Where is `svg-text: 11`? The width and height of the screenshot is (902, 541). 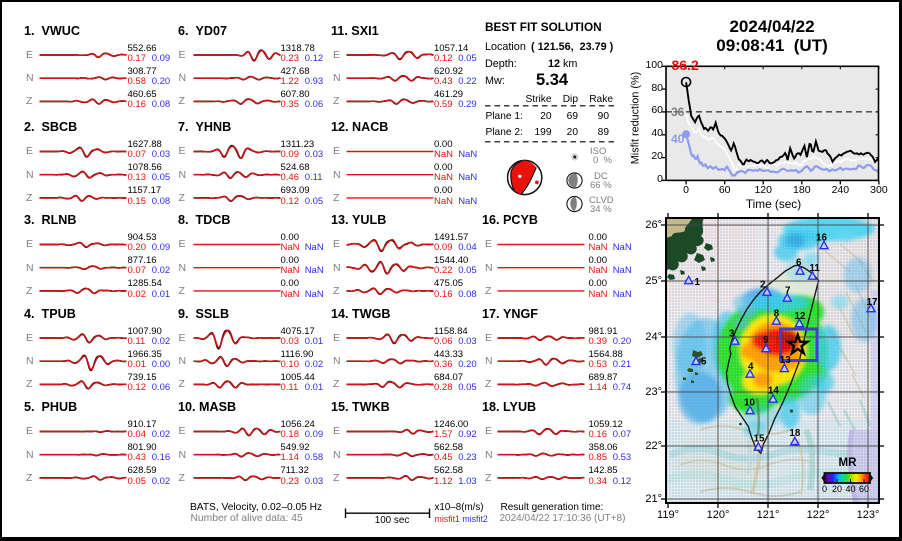
svg-text: 11 is located at coordinates (815, 268).